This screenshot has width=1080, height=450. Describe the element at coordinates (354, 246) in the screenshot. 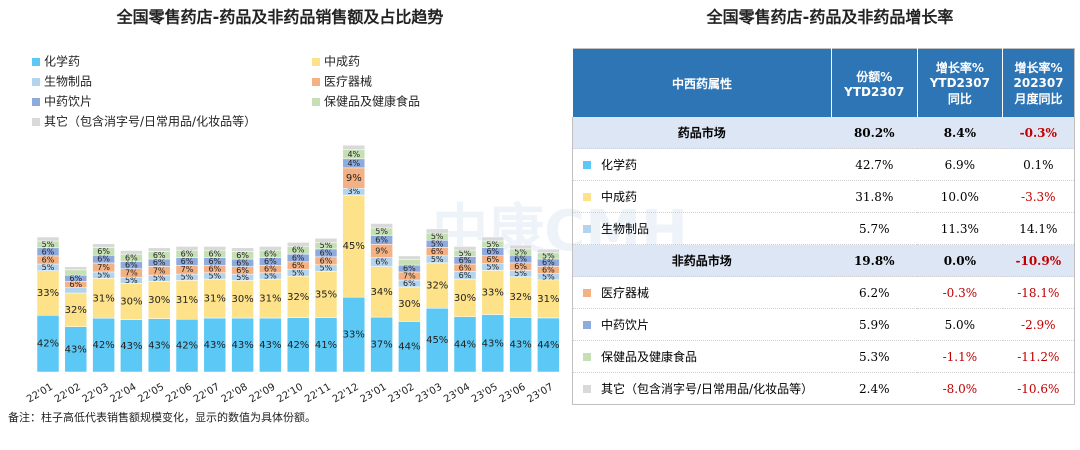

I see `data-label: 45%` at that location.